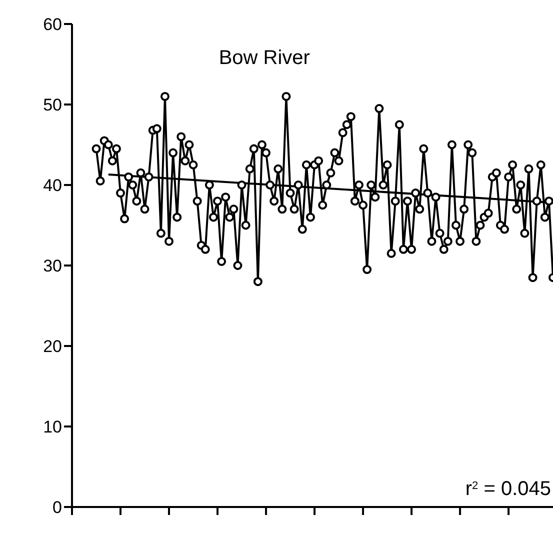 The width and height of the screenshot is (553, 533). What do you see at coordinates (52, 266) in the screenshot?
I see `y-tick-label: 30` at bounding box center [52, 266].